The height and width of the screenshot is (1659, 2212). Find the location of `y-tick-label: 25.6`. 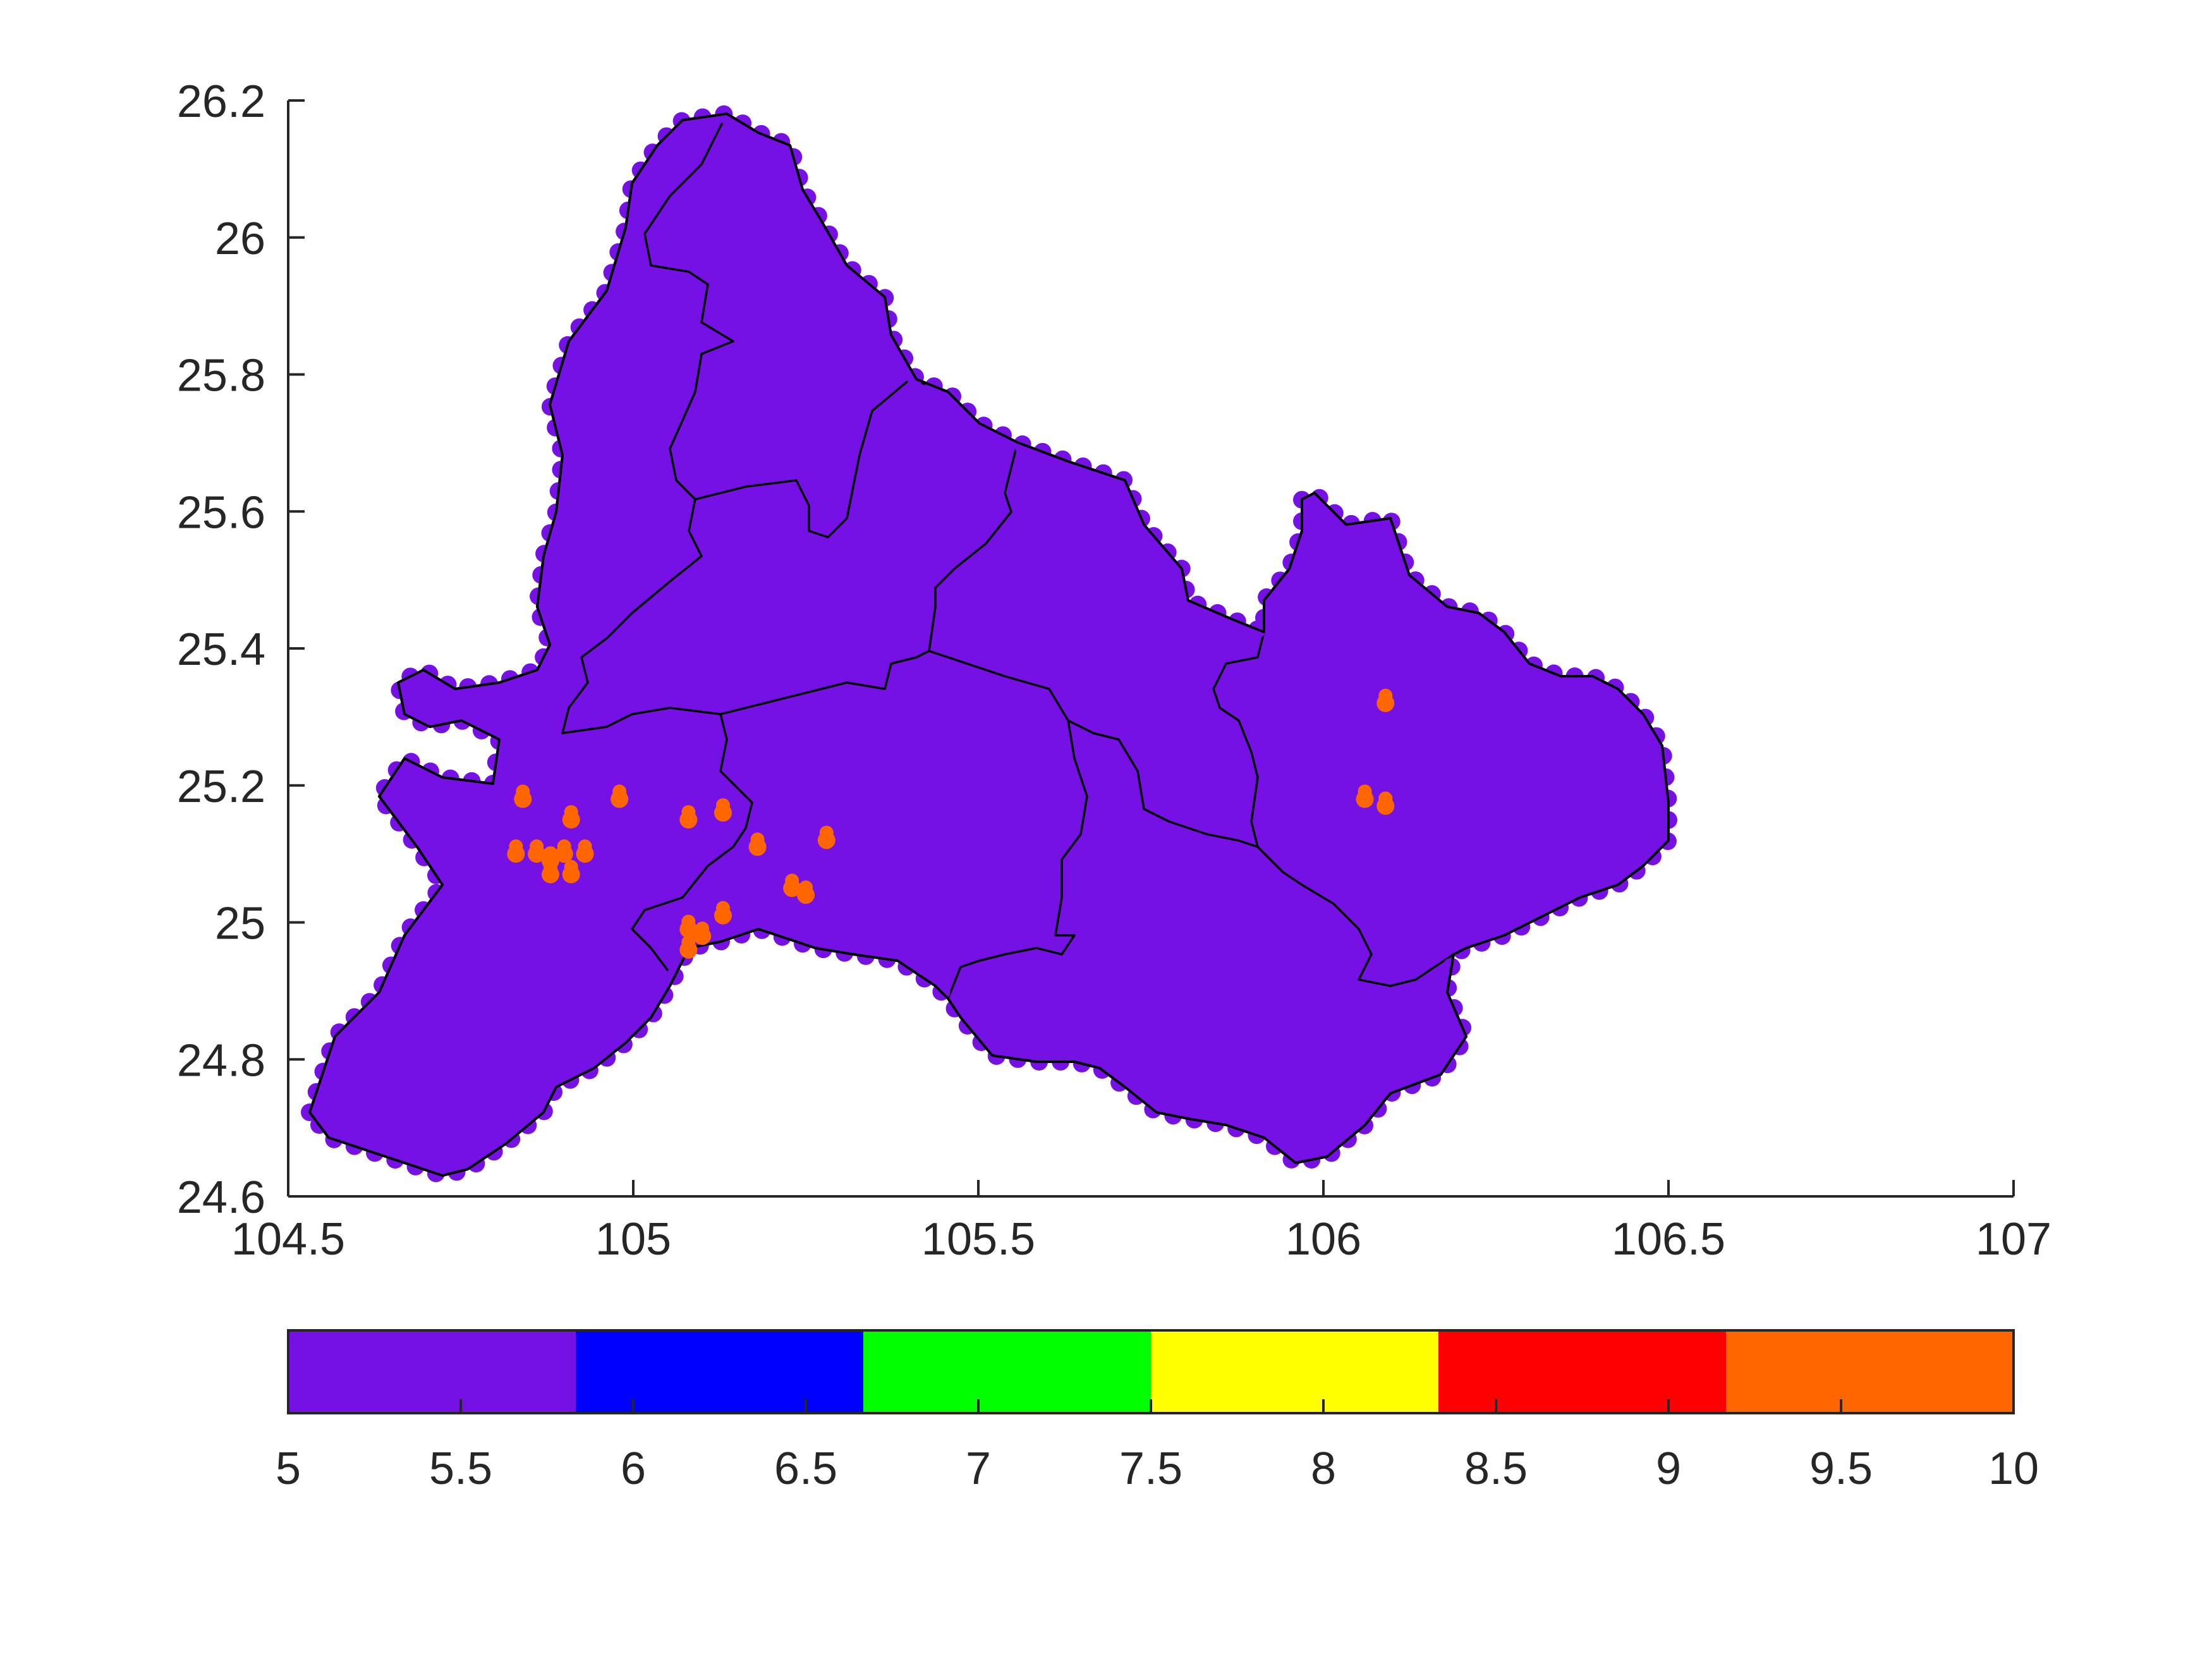

y-tick-label: 25.6 is located at coordinates (221, 512).